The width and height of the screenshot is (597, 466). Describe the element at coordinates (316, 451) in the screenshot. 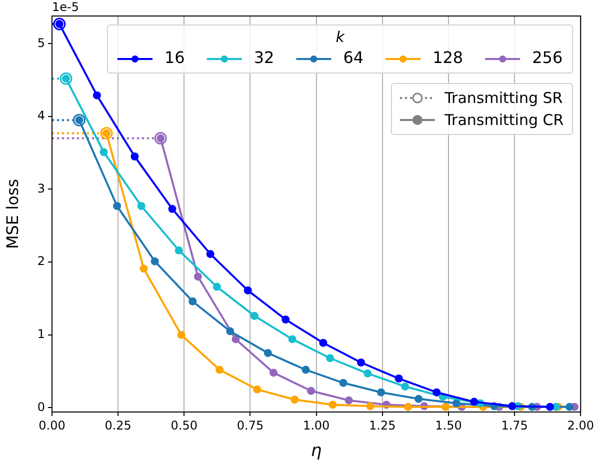

I see `x-axis-title: η` at that location.